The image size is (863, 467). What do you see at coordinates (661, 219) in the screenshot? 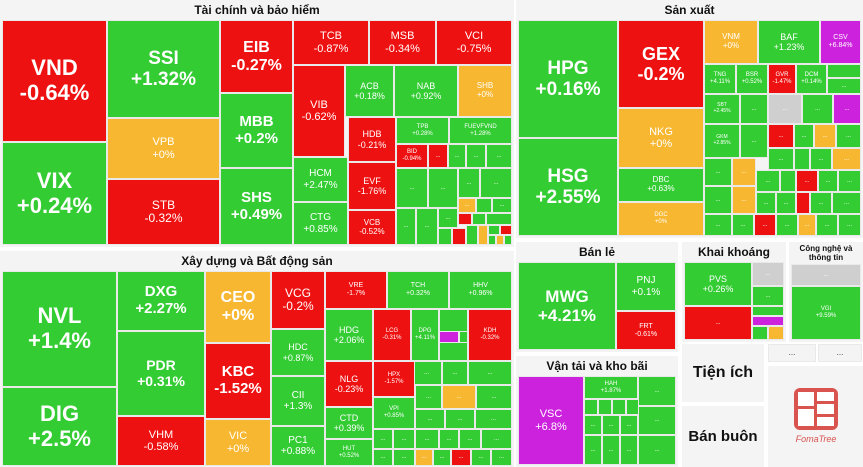
I see `stock-tile-dgc: DGC +0%` at bounding box center [661, 219].